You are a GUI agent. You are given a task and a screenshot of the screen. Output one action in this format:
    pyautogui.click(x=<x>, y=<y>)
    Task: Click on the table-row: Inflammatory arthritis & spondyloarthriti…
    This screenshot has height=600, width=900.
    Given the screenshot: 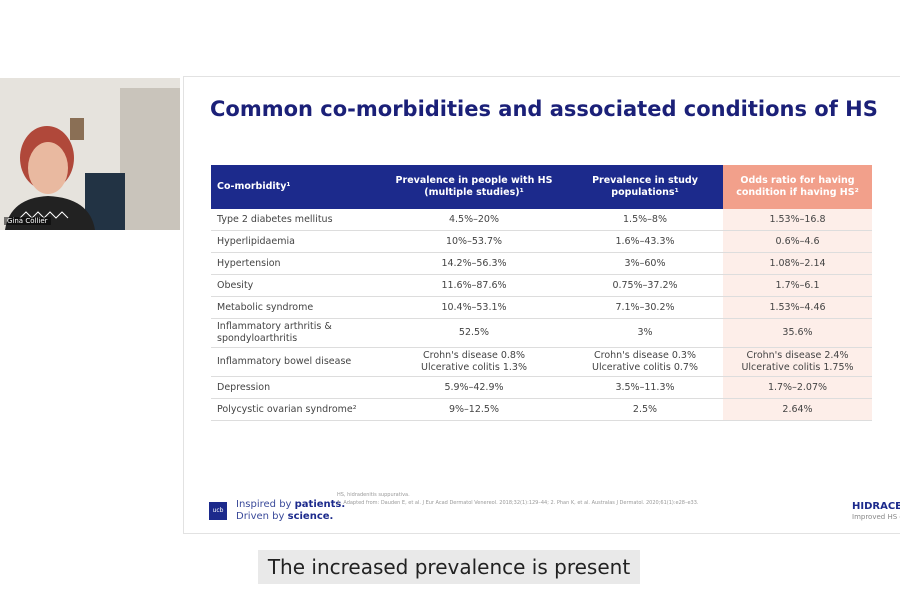 What is the action you would take?
    pyautogui.click(x=541, y=333)
    